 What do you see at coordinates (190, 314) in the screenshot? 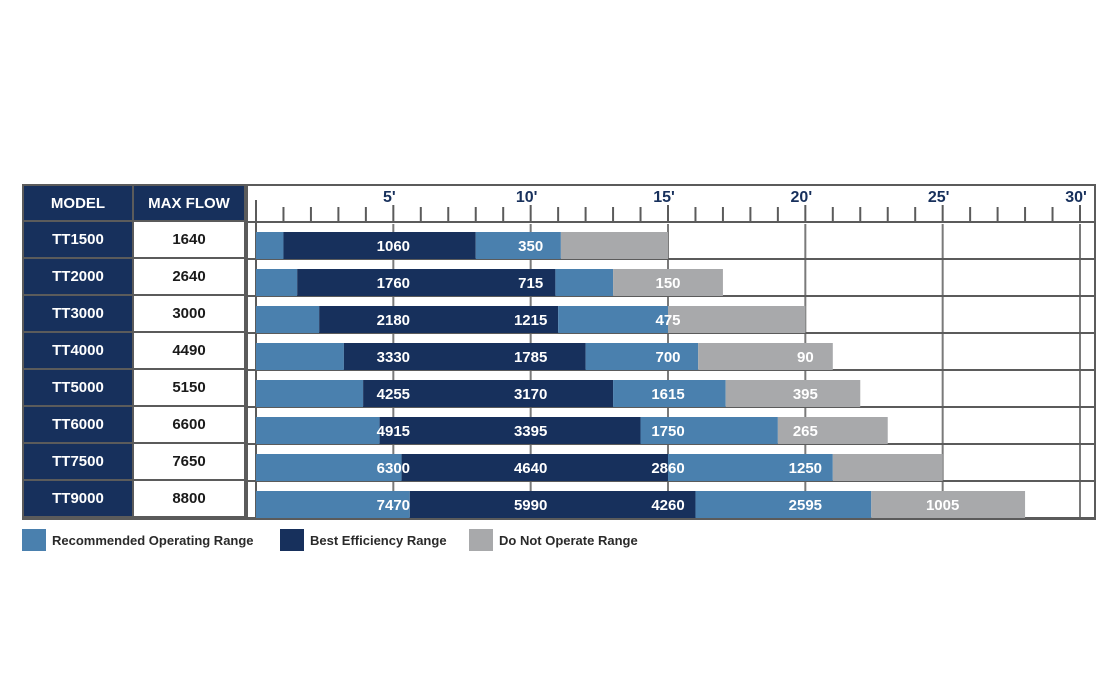
I see `max-flow-cell: 3000` at bounding box center [190, 314].